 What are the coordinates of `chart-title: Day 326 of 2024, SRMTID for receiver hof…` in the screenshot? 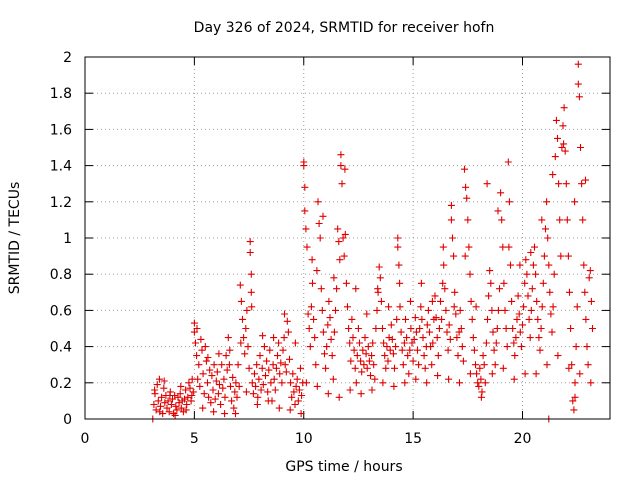 It's located at (344, 28).